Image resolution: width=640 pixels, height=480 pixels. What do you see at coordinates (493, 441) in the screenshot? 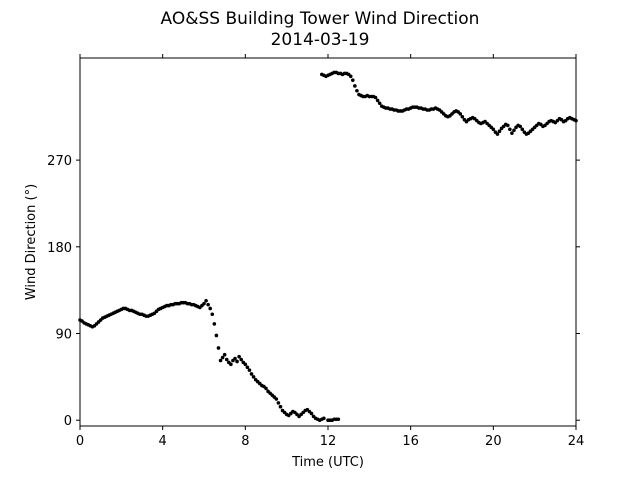
I see `x-tick-label: 20` at bounding box center [493, 441].